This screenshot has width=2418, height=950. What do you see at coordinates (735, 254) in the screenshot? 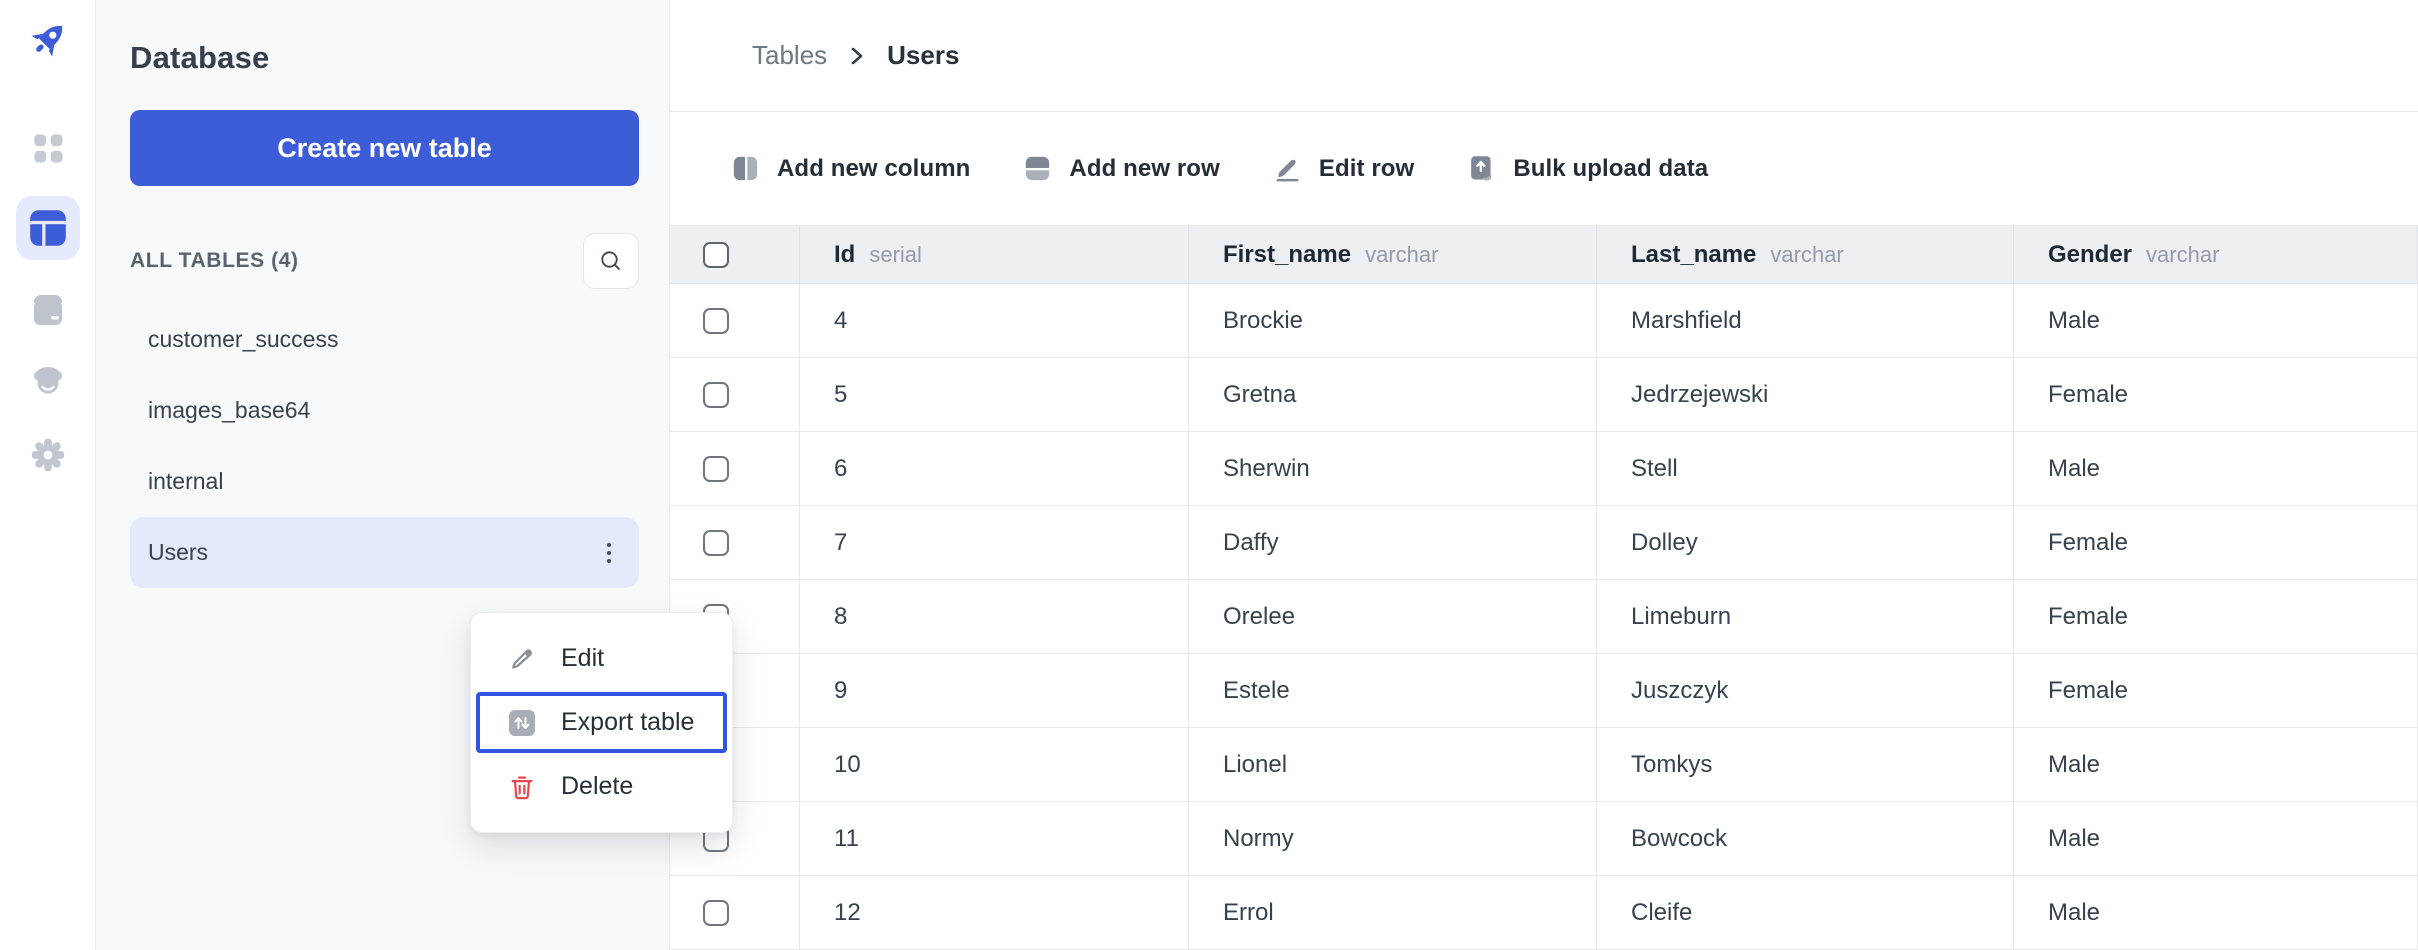
I see `select-all-cell` at bounding box center [735, 254].